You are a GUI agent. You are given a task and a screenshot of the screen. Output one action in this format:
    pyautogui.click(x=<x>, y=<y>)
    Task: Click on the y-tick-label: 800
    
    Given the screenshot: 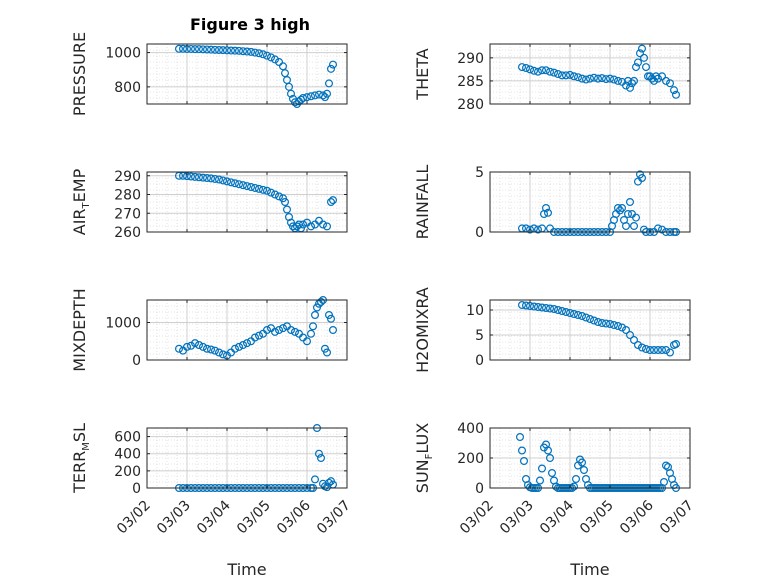 What is the action you would take?
    pyautogui.click(x=127, y=88)
    